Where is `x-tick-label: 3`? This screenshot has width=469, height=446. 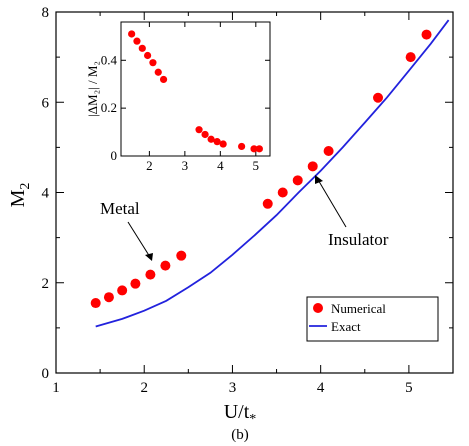 x-tick-label: 3 is located at coordinates (233, 388).